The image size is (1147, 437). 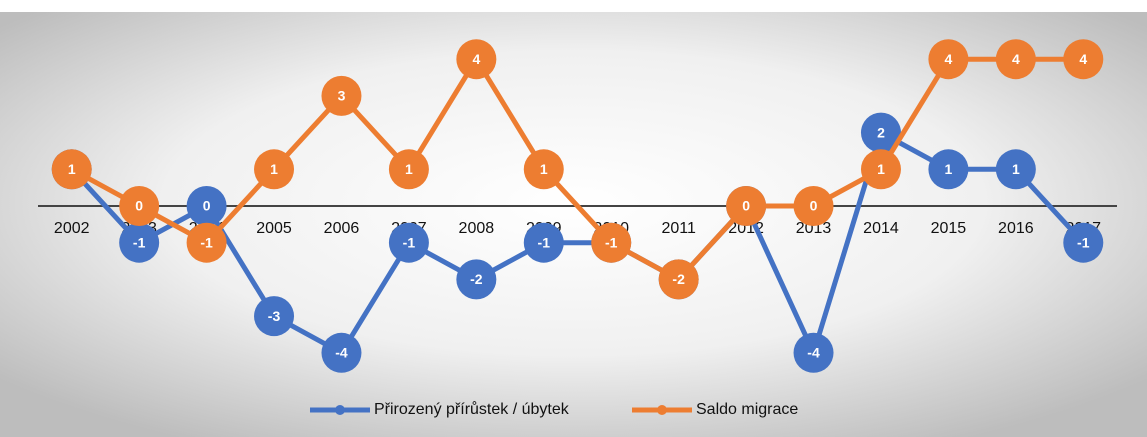 What do you see at coordinates (814, 228) in the screenshot?
I see `x-tick-label: 2013` at bounding box center [814, 228].